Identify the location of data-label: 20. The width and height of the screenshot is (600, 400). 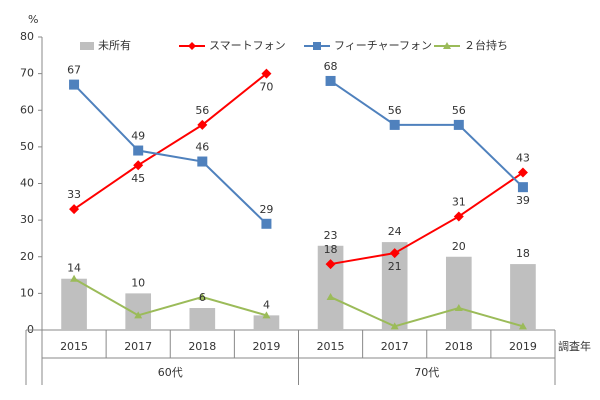
(459, 246).